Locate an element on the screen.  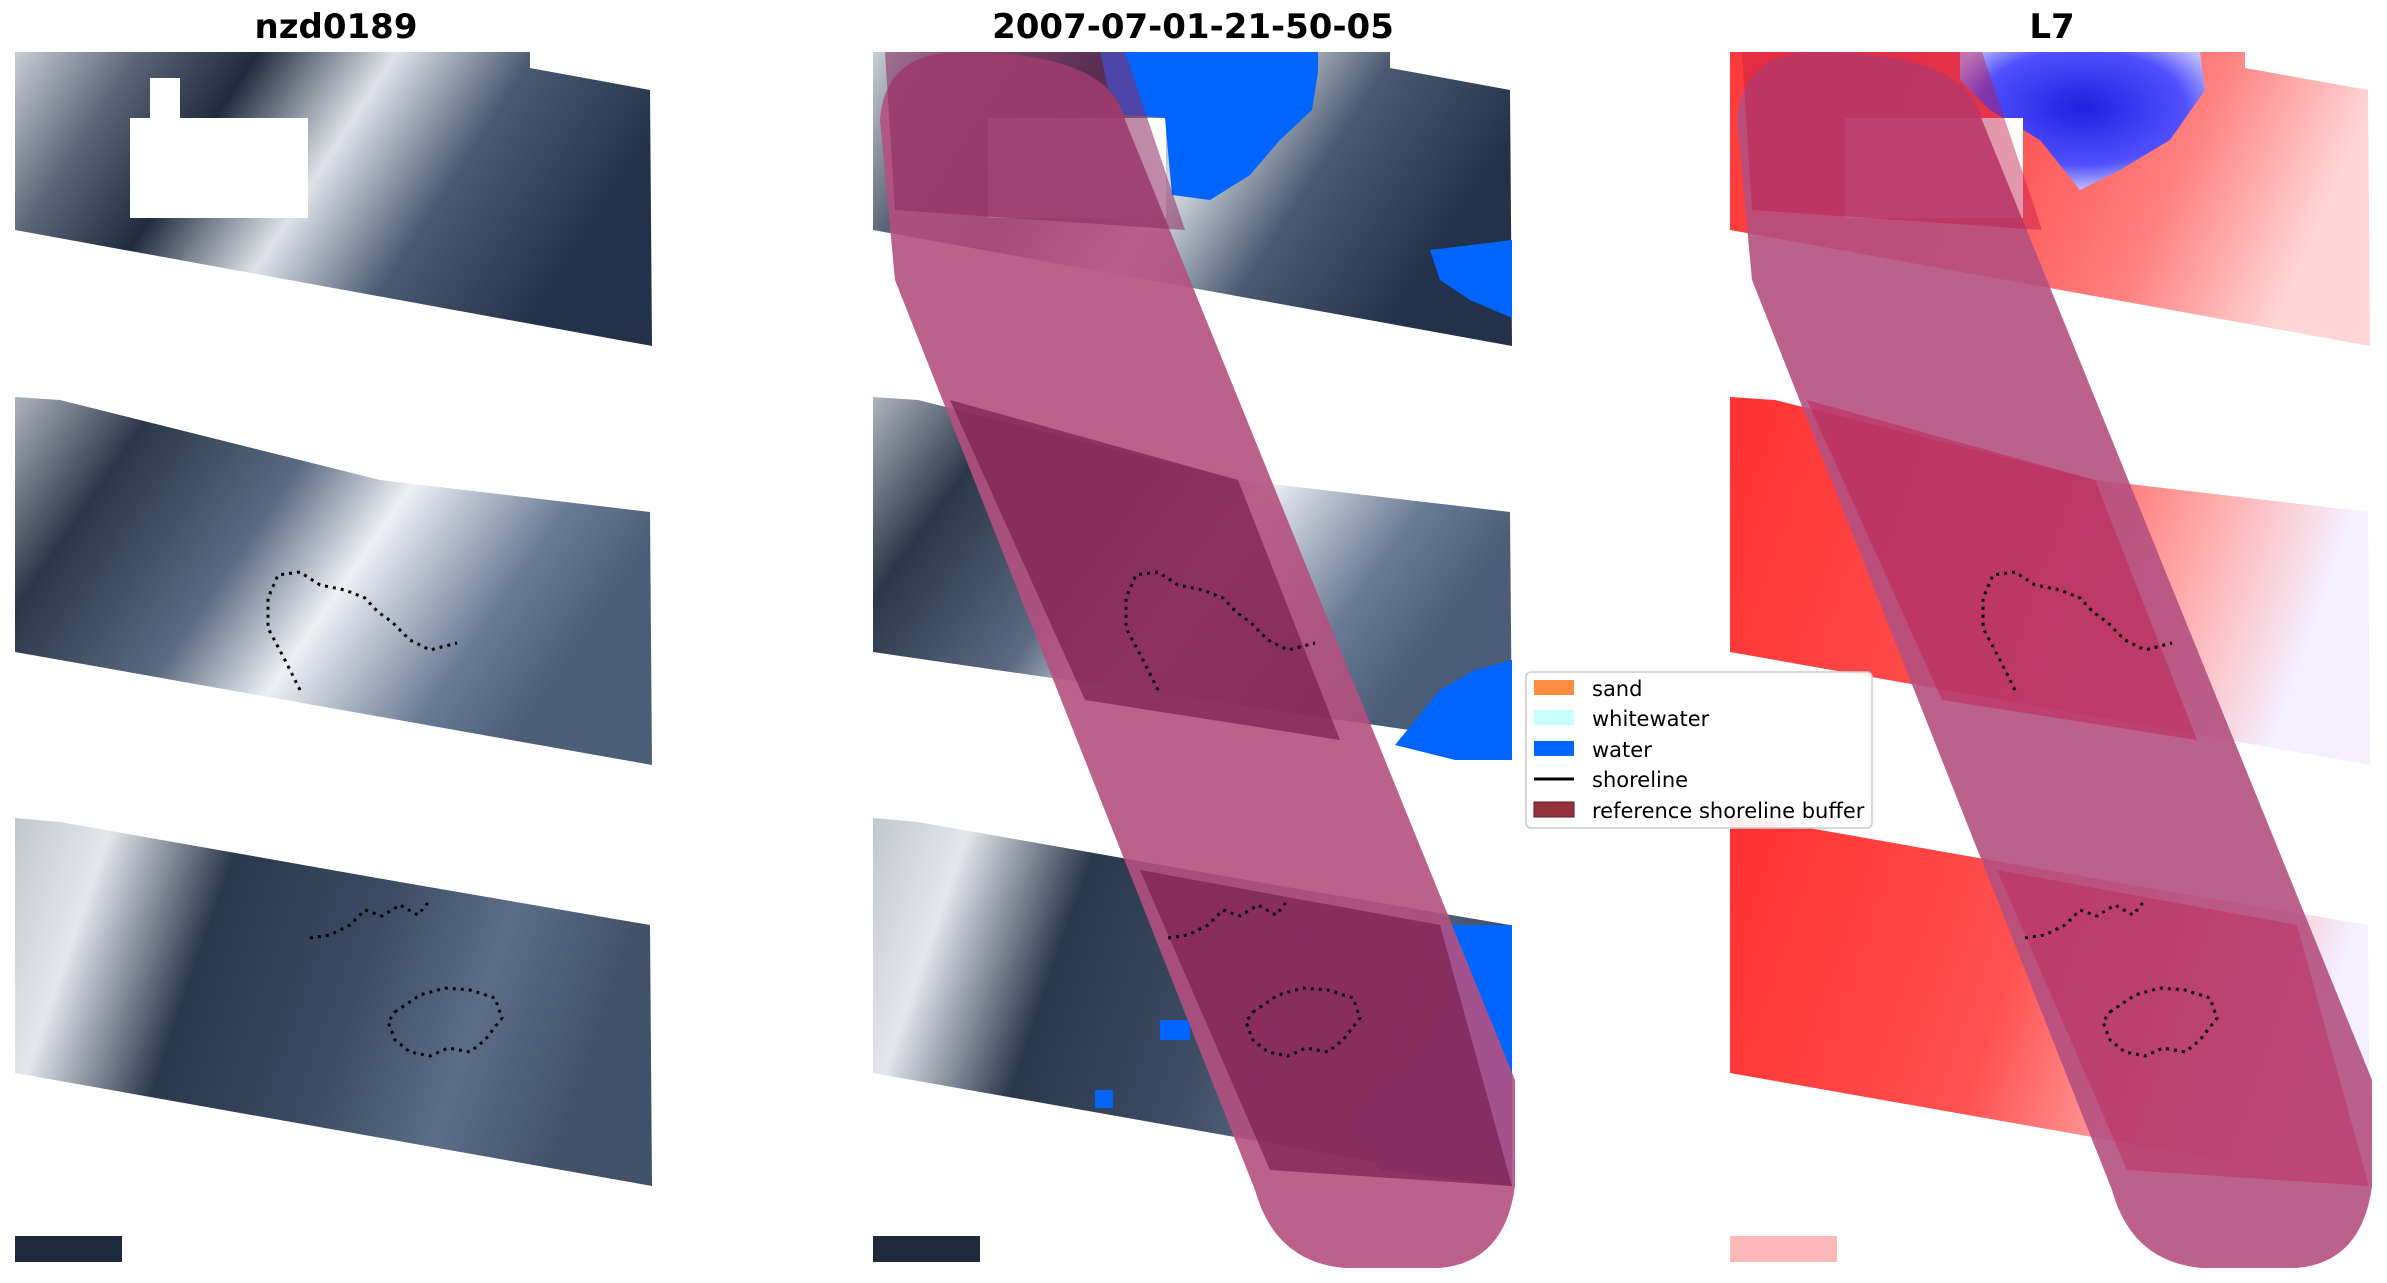
legend-entry-whitewater: whitewater is located at coordinates (1622, 719).